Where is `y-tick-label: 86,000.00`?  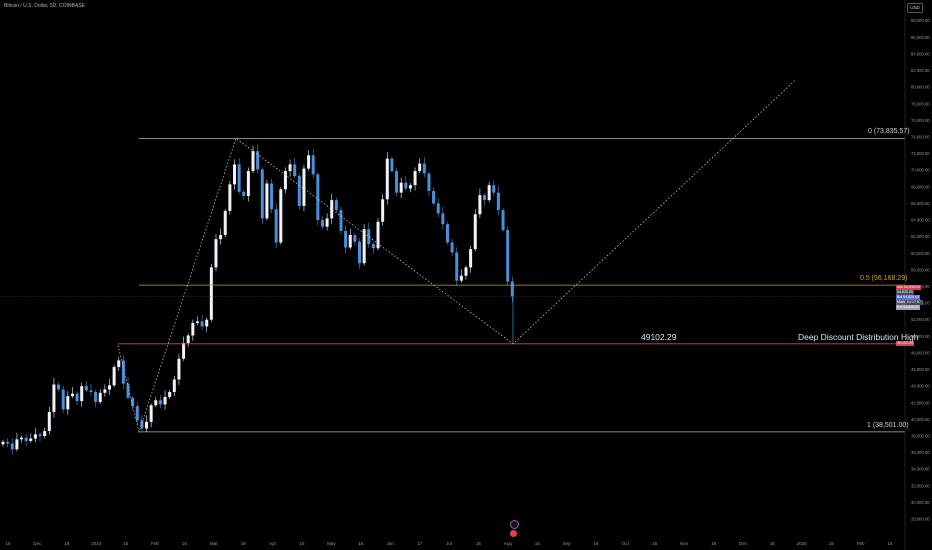
y-tick-label: 86,000.00 is located at coordinates (920, 37).